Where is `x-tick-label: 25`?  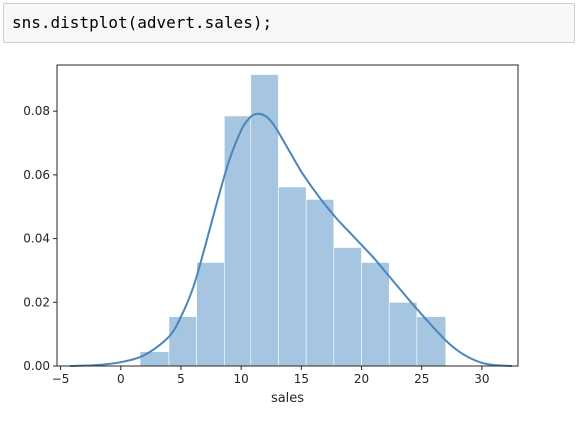
x-tick-label: 25 is located at coordinates (421, 379).